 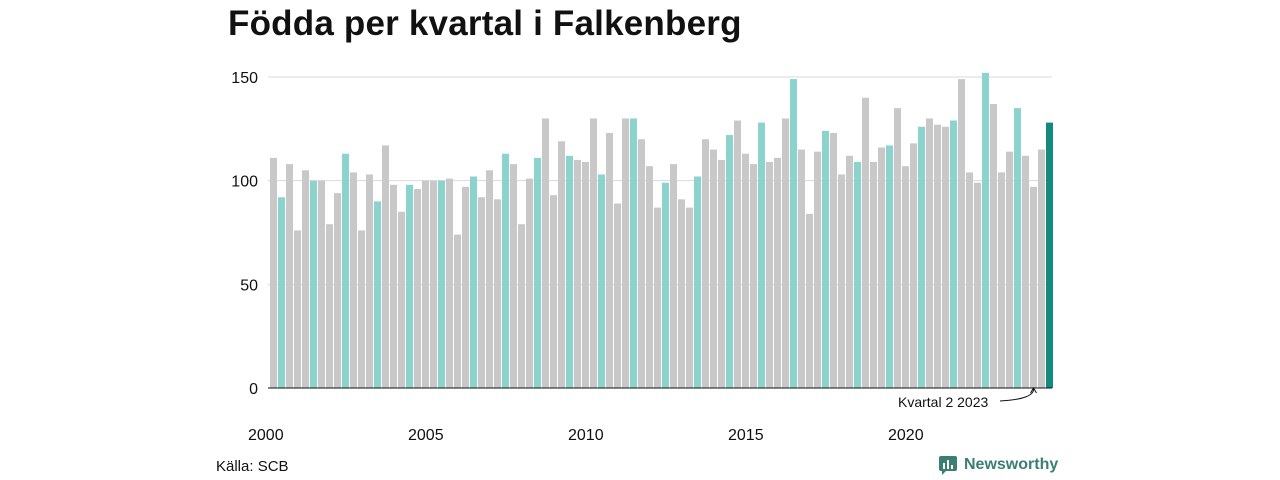 I want to click on y-axis-ticks: 0 50 100 150, so click(x=244, y=234).